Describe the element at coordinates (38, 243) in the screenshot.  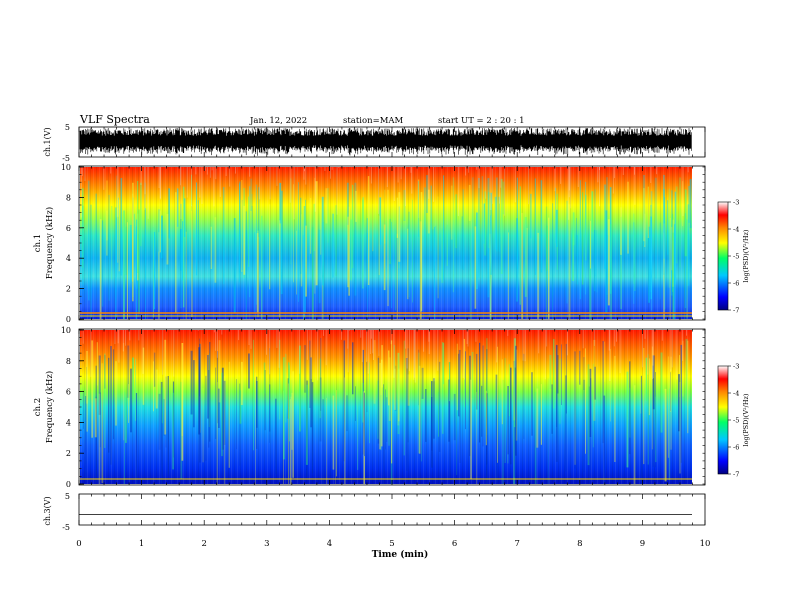
I see `ch1-spec-ylabel-channel: ch.1` at that location.